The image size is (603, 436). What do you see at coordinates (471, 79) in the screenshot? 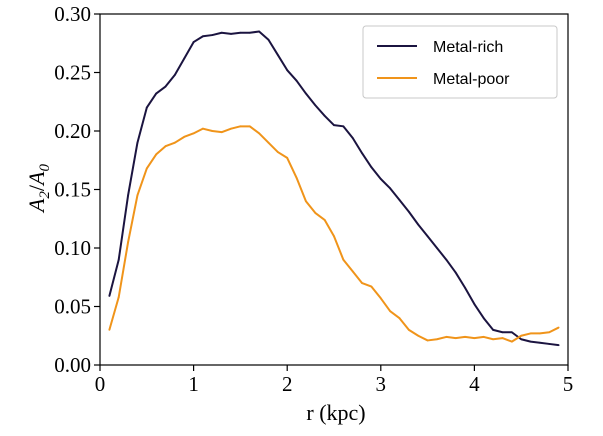
I see `legend-label-metal-poor: Metal-poor` at bounding box center [471, 79].